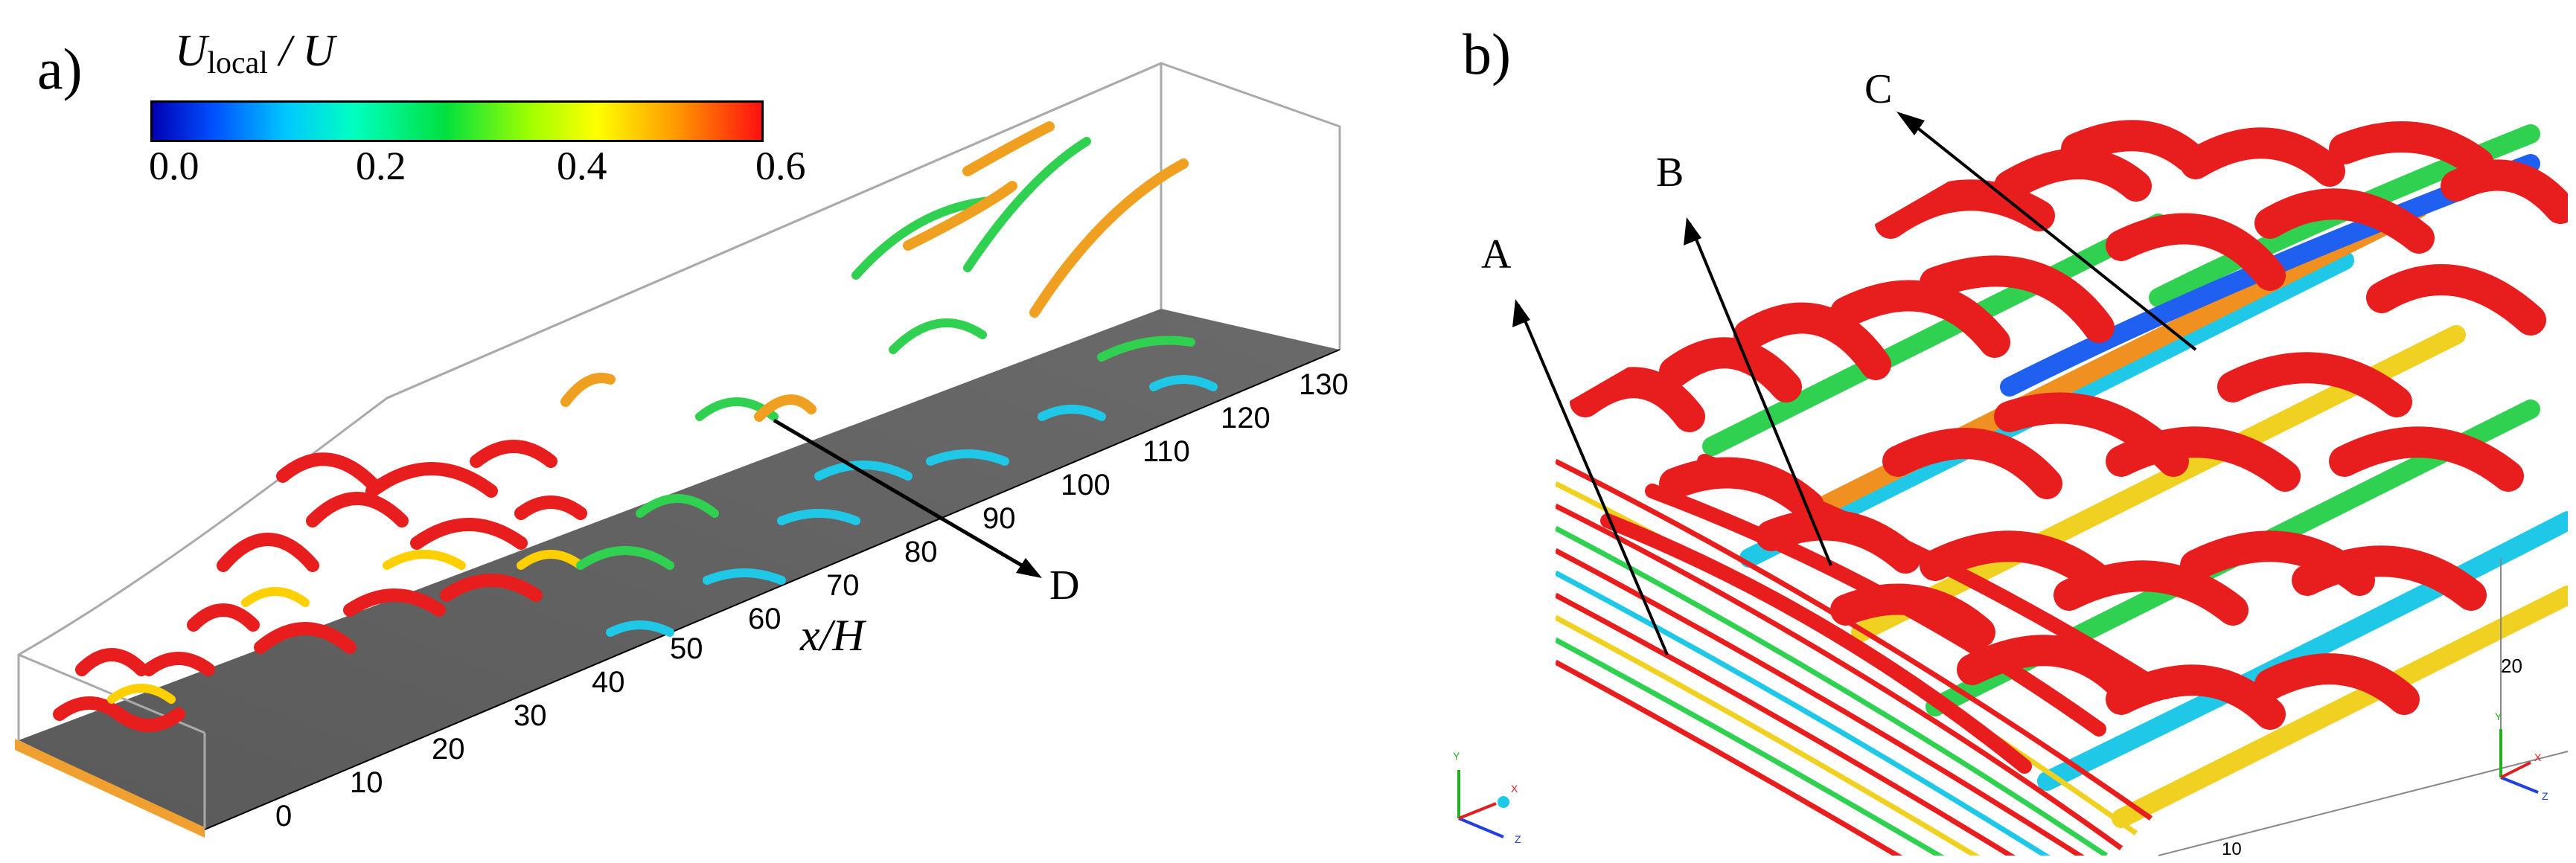 The image size is (2576, 863). Describe the element at coordinates (1514, 789) in the screenshot. I see `triad-left-x-label: X` at that location.